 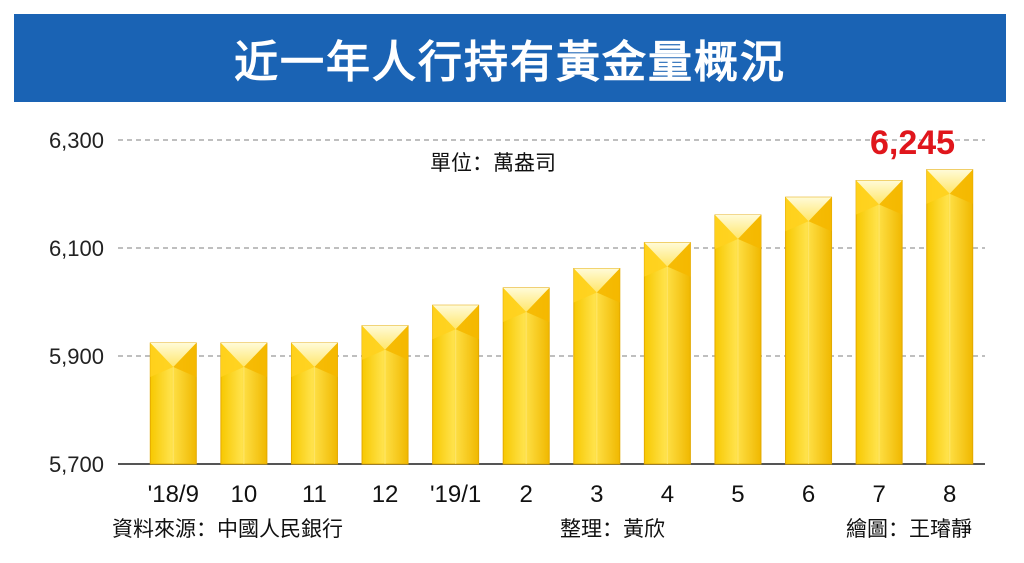 I want to click on unit-label: 單位：萬盎司, so click(x=493, y=163).